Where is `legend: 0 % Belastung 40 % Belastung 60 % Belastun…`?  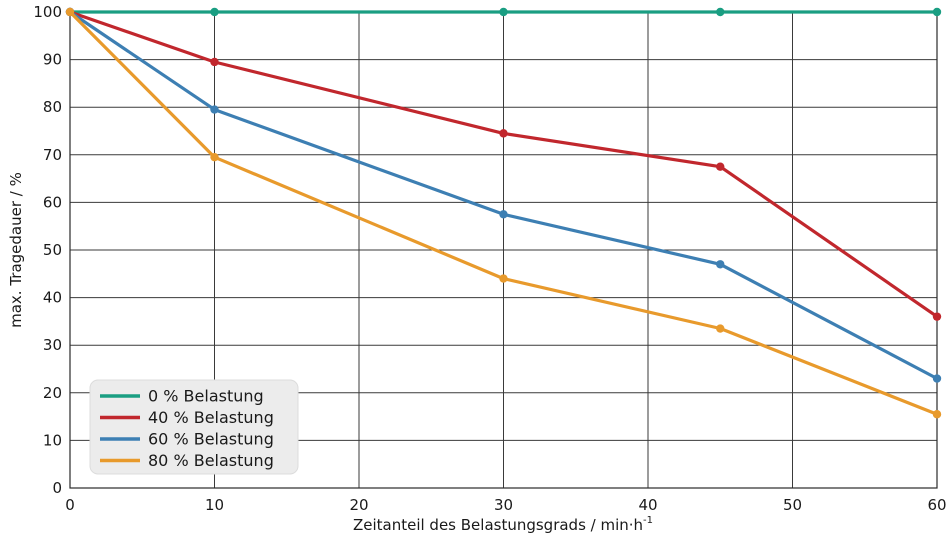
legend: 0 % Belastung 40 % Belastung 60 % Belastun… is located at coordinates (194, 427).